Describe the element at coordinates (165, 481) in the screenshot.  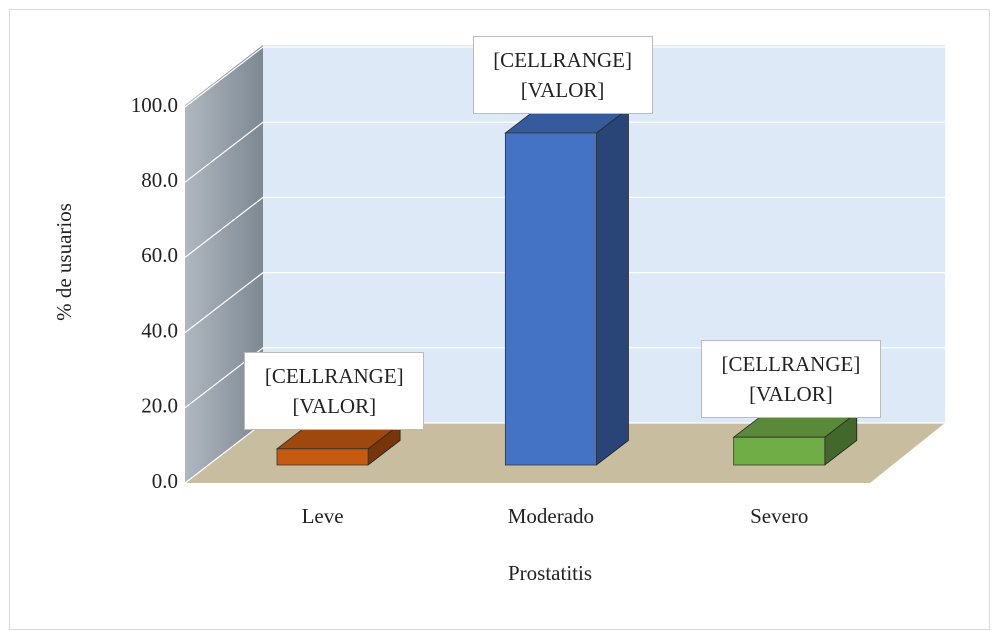
I see `y-tick-label: 0.0` at that location.